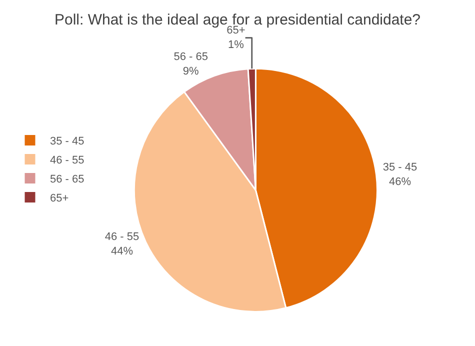 This screenshot has width=475, height=346. What do you see at coordinates (67, 179) in the screenshot?
I see `legend-label: 56 - 65` at bounding box center [67, 179].